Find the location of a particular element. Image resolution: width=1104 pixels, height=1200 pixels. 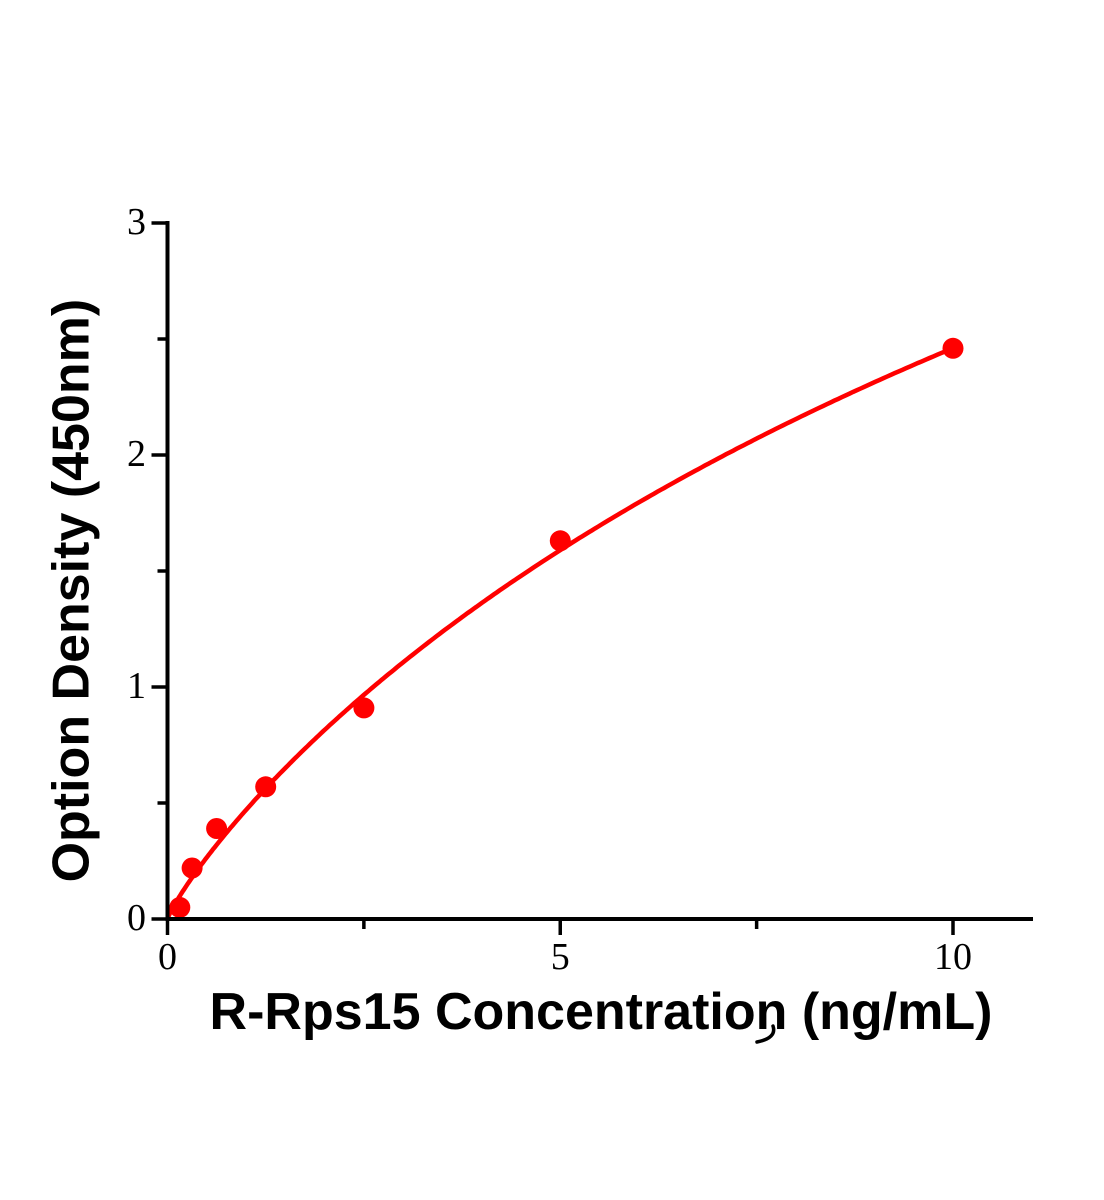

y-tick-label: 3 is located at coordinates (136, 222).